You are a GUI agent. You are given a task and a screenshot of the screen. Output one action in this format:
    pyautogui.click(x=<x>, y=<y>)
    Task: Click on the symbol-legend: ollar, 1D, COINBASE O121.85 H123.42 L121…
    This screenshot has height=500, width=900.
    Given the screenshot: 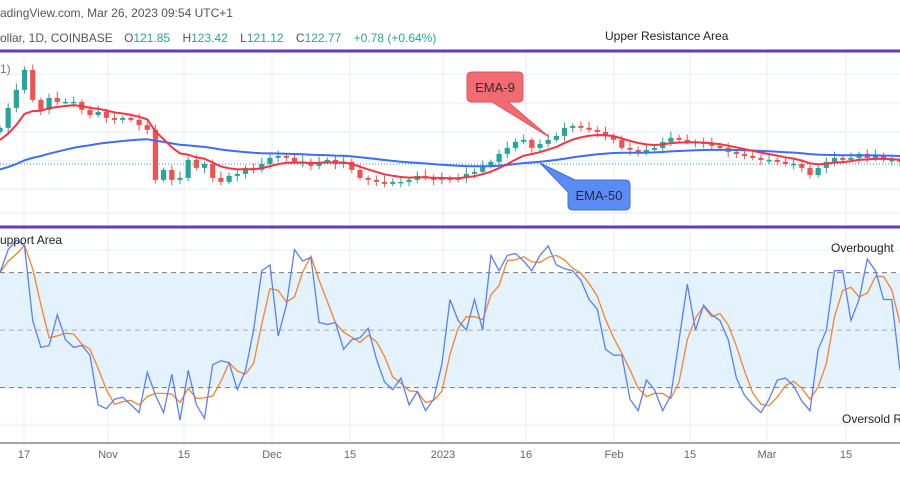 What is the action you would take?
    pyautogui.click(x=222, y=38)
    